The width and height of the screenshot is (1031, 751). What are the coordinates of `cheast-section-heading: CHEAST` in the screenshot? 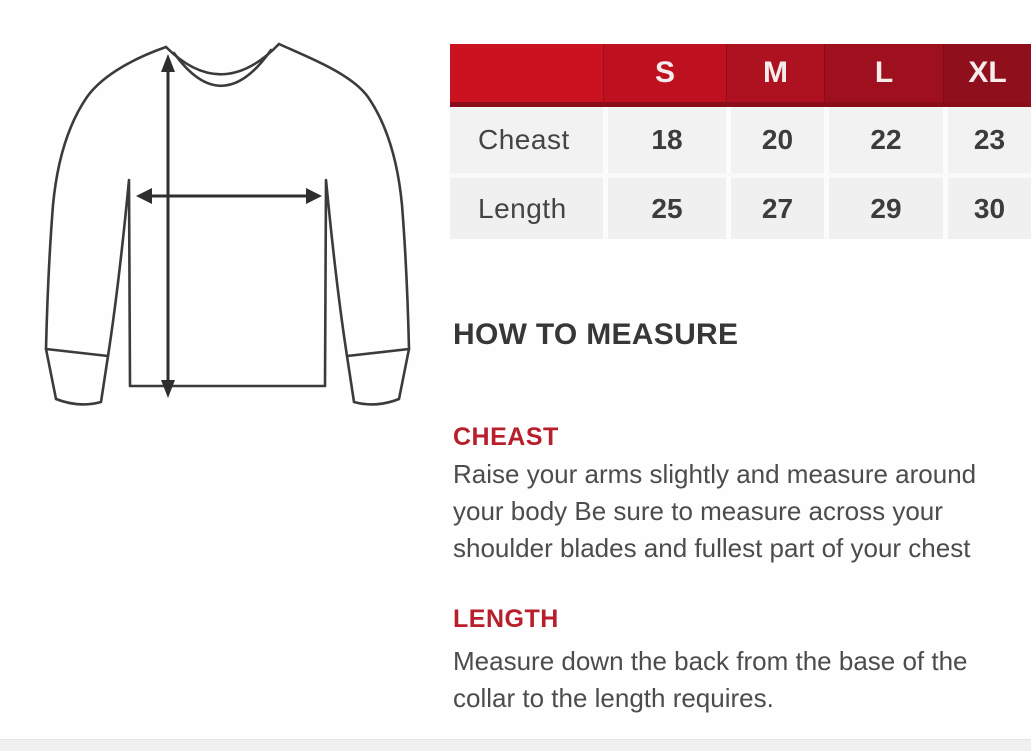 It's located at (506, 437).